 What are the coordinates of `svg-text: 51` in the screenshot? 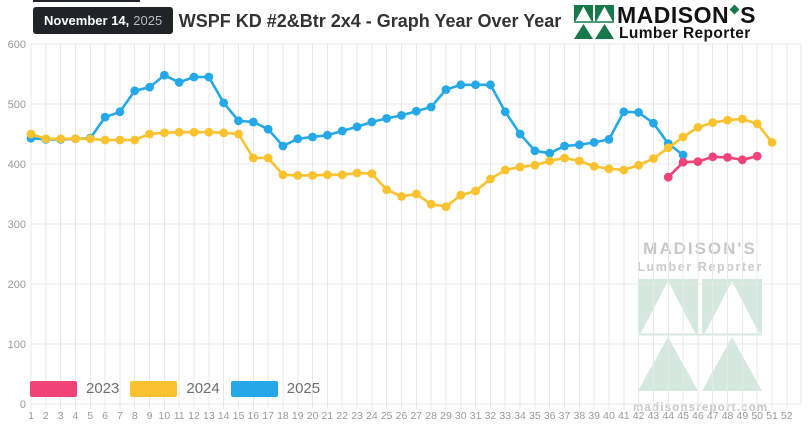 It's located at (772, 416).